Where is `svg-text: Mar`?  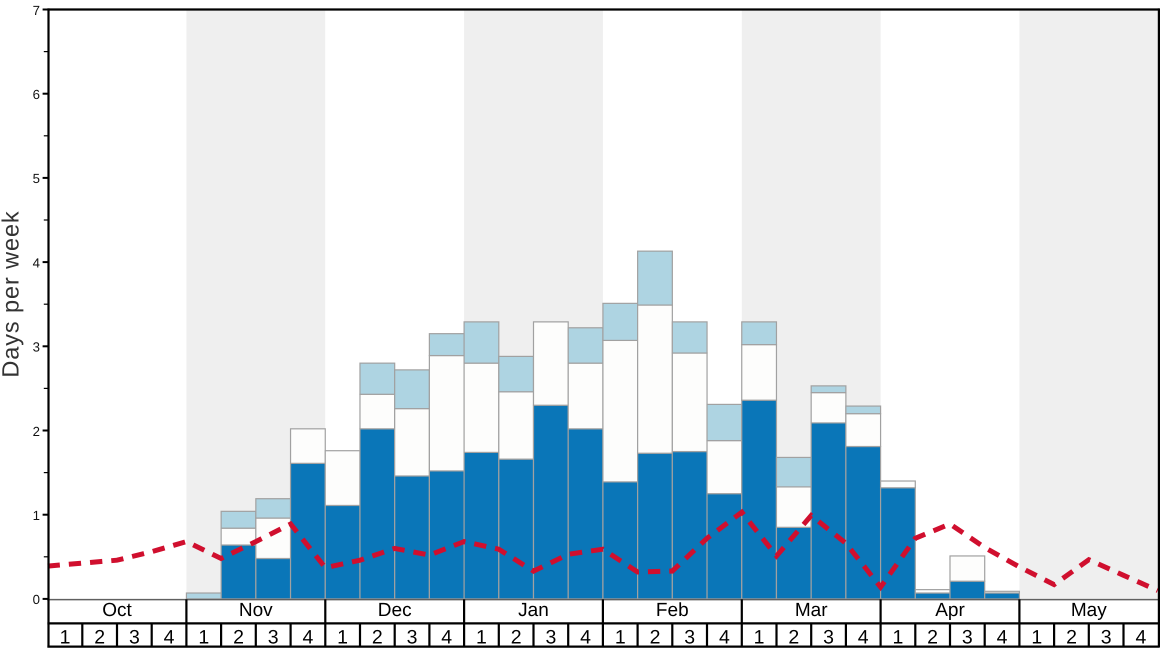
svg-text: Mar is located at coordinates (811, 610).